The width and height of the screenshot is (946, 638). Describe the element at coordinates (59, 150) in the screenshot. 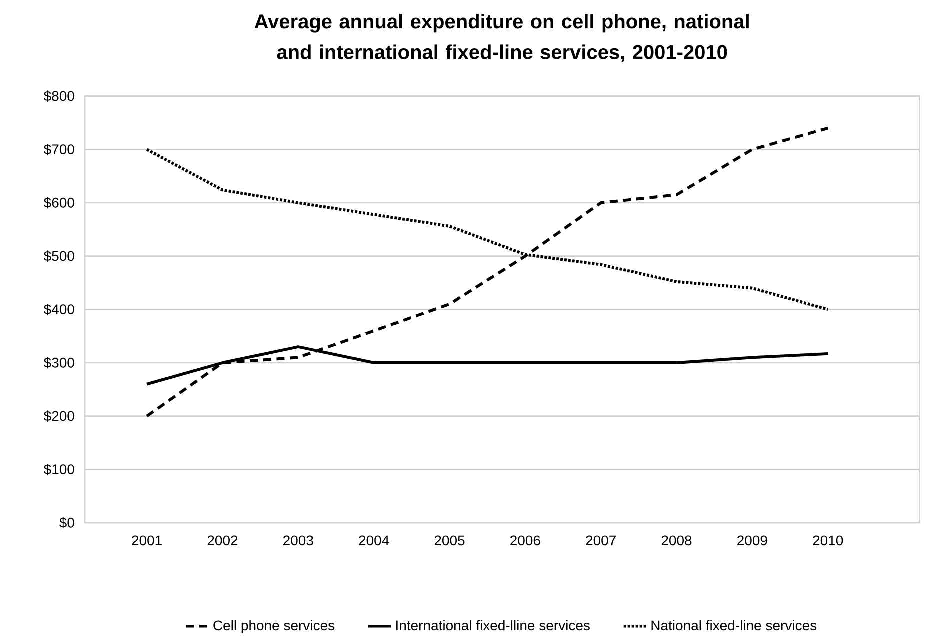

I see `y-tick-label: $700` at that location.